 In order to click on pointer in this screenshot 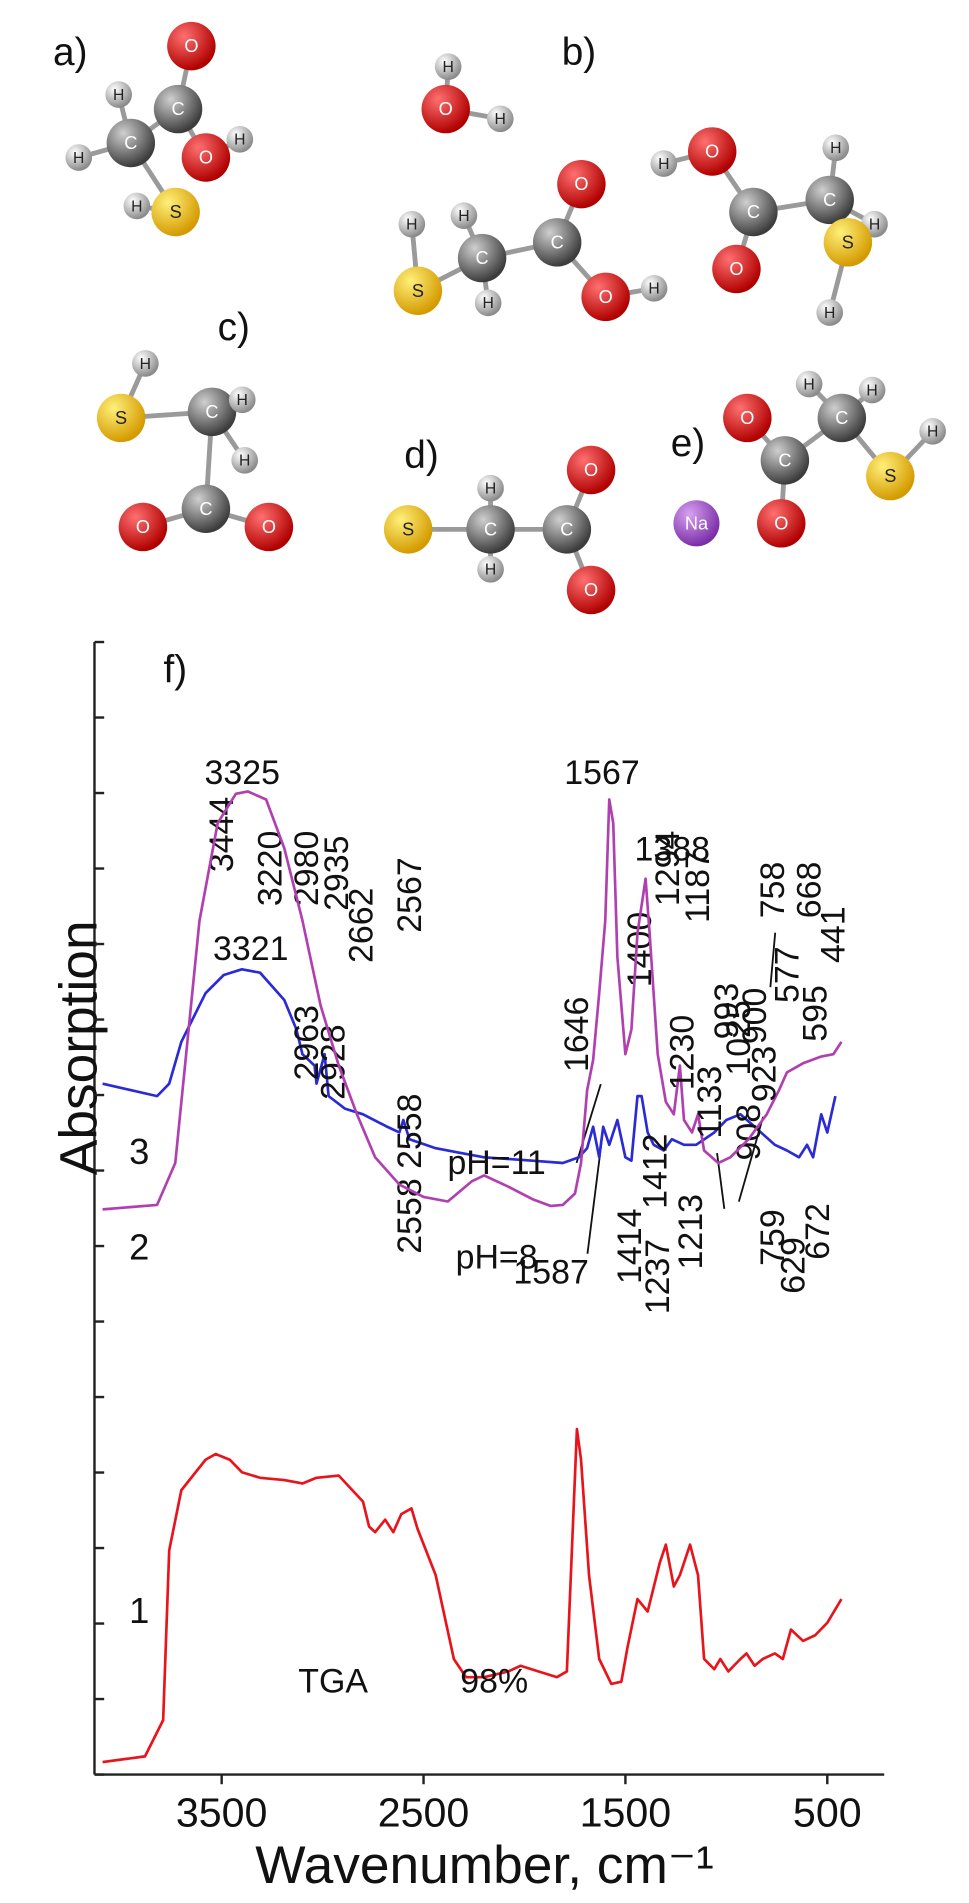, I will do `click(588, 1123)`.